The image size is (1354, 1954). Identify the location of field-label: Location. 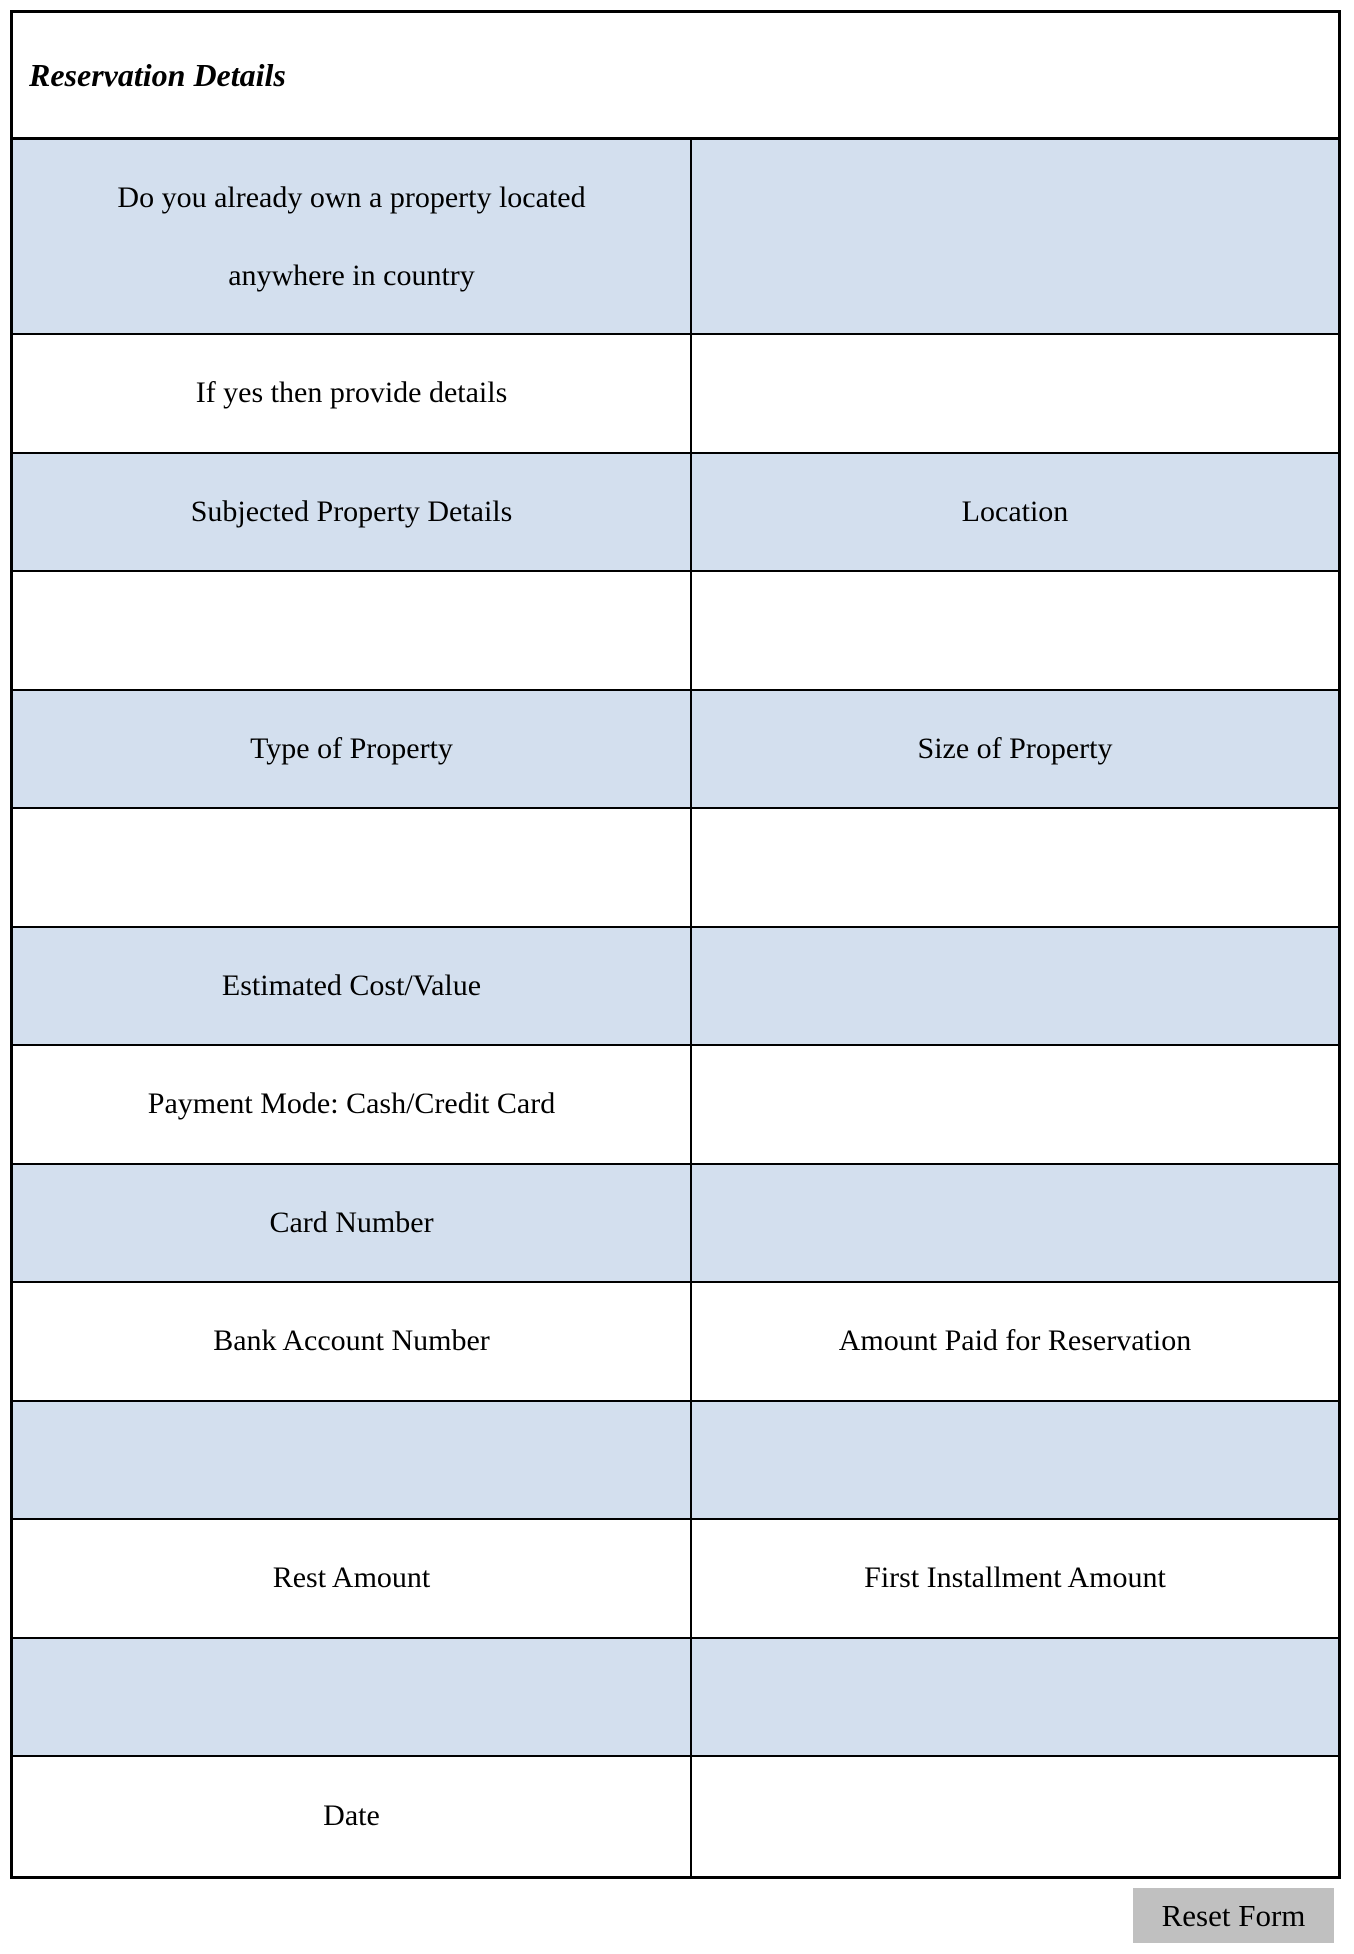
(1014, 511).